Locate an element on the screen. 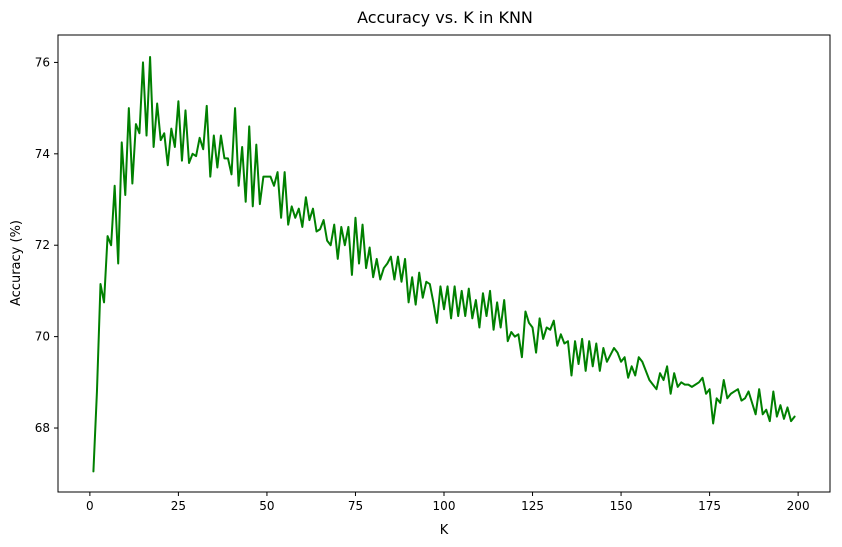 Image resolution: width=842 pixels, height=547 pixels. x-tick-label: 25 is located at coordinates (178, 506).